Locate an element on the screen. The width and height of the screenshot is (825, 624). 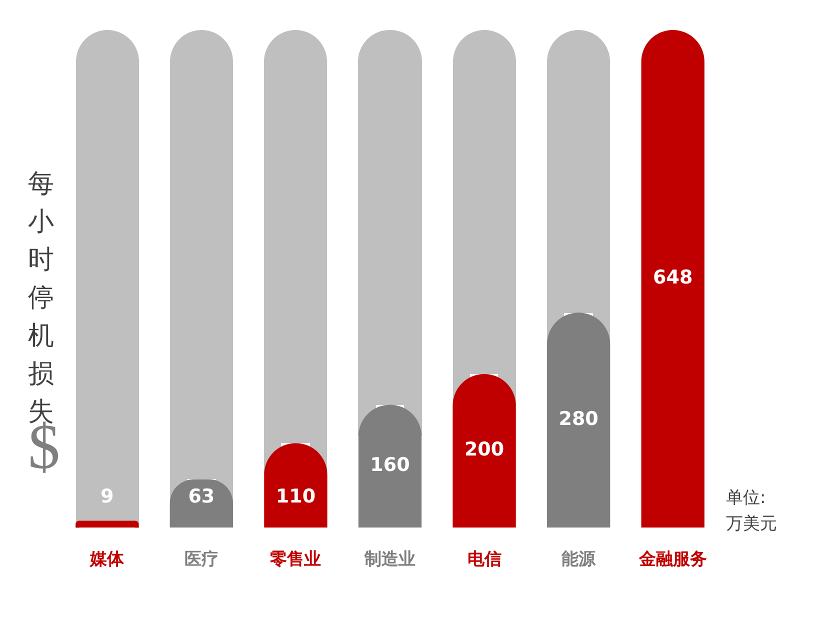
x-tick-label: 制造业 is located at coordinates (390, 558).